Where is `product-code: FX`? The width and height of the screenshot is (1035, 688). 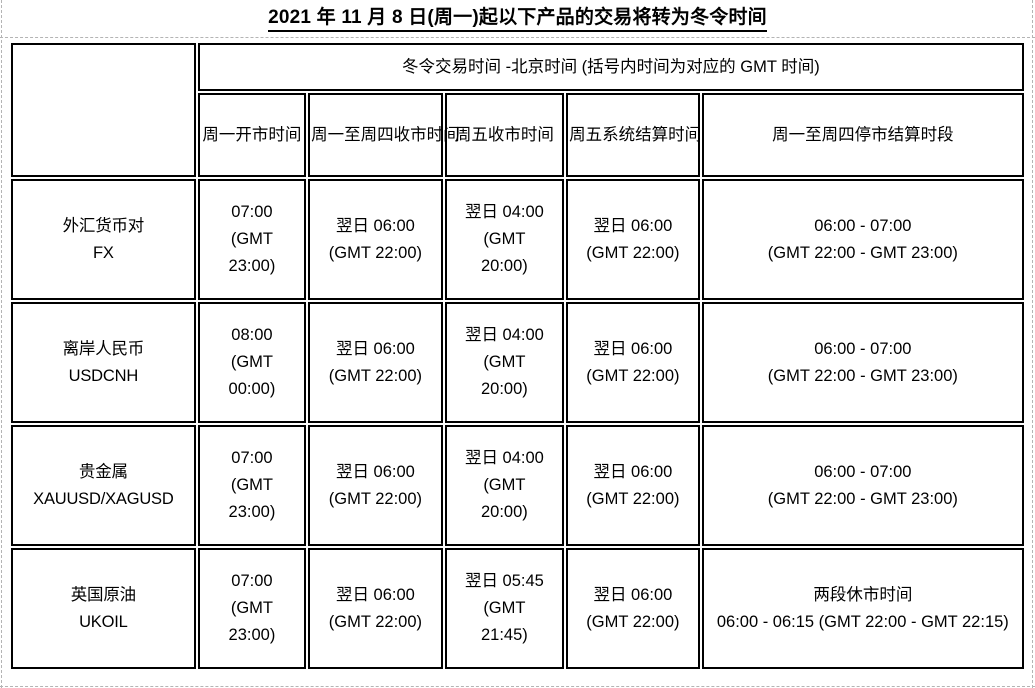
product-code: FX is located at coordinates (103, 252).